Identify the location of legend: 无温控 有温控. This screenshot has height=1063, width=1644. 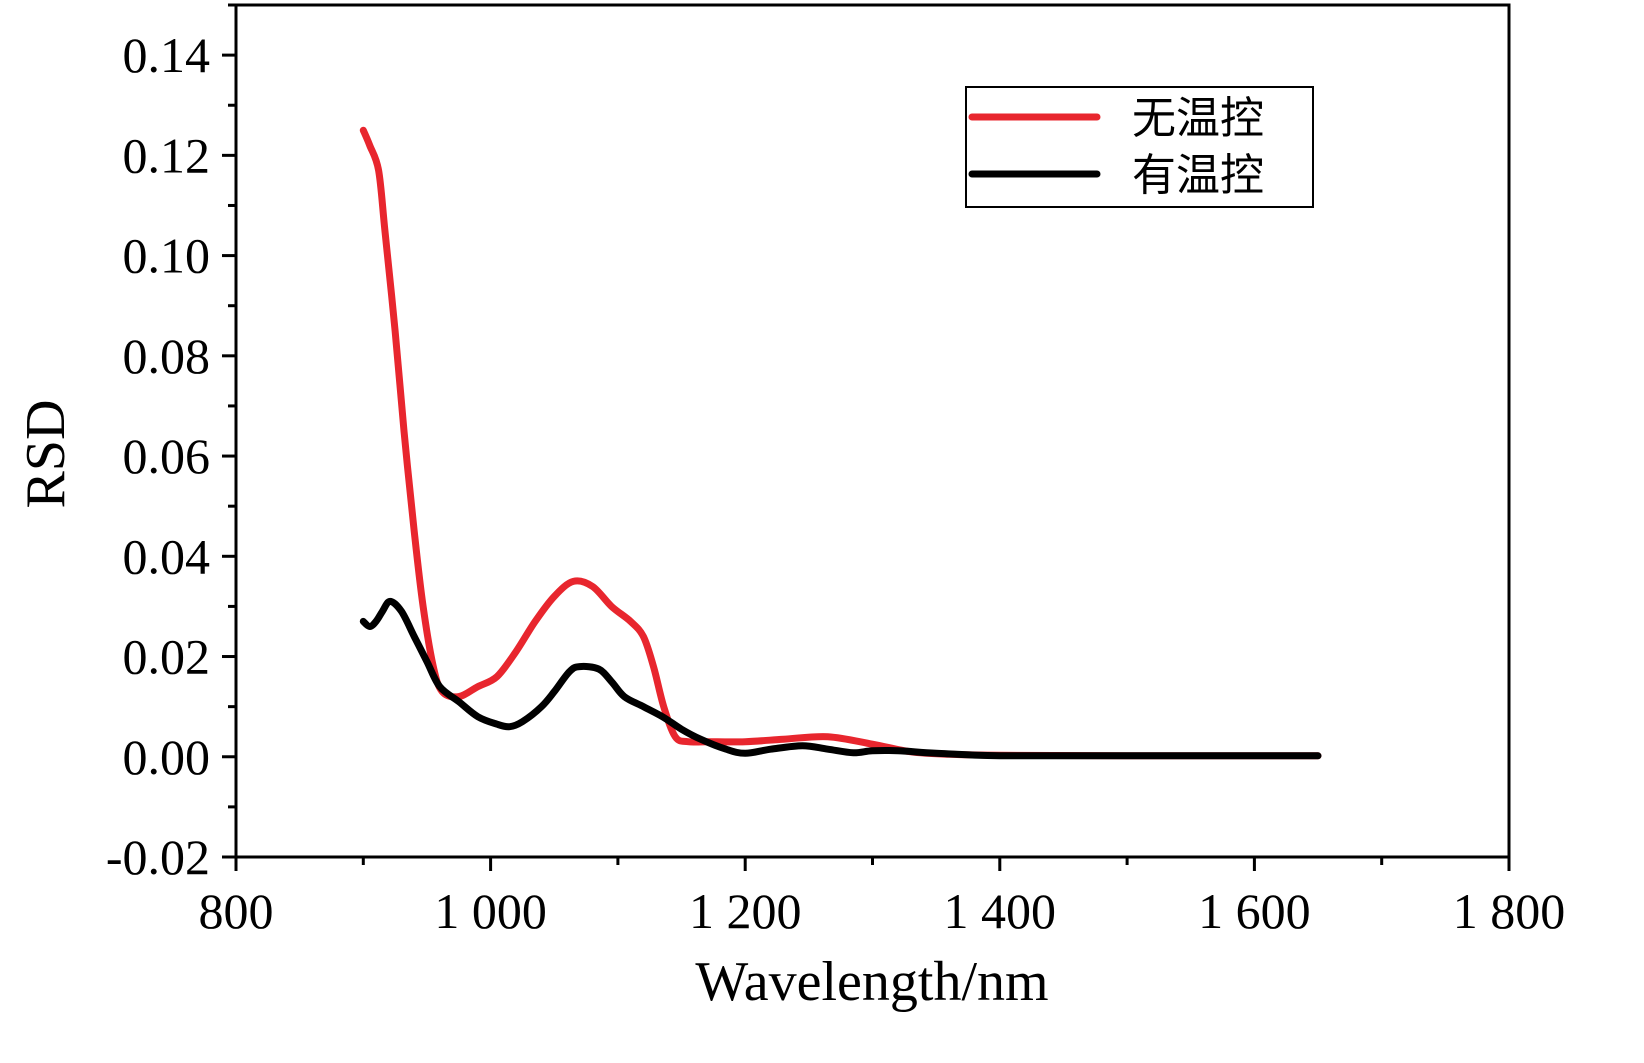
(1139, 147).